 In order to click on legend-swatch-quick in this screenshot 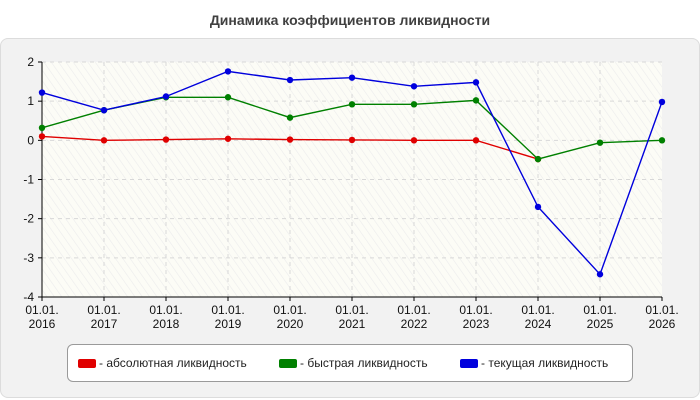, I will do `click(288, 363)`.